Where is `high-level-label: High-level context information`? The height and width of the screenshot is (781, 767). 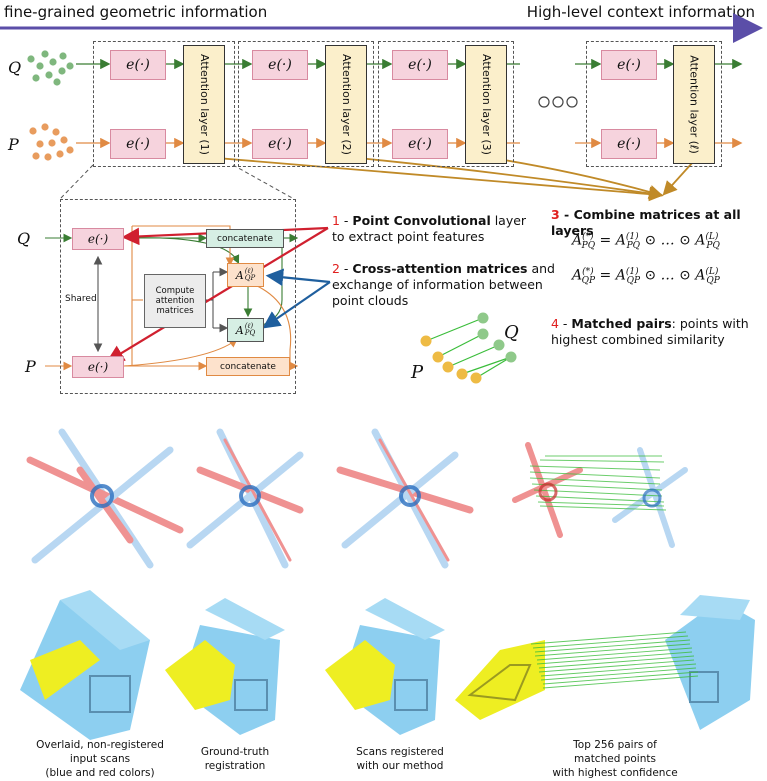 high-level-label: High-level context information is located at coordinates (640, 12).